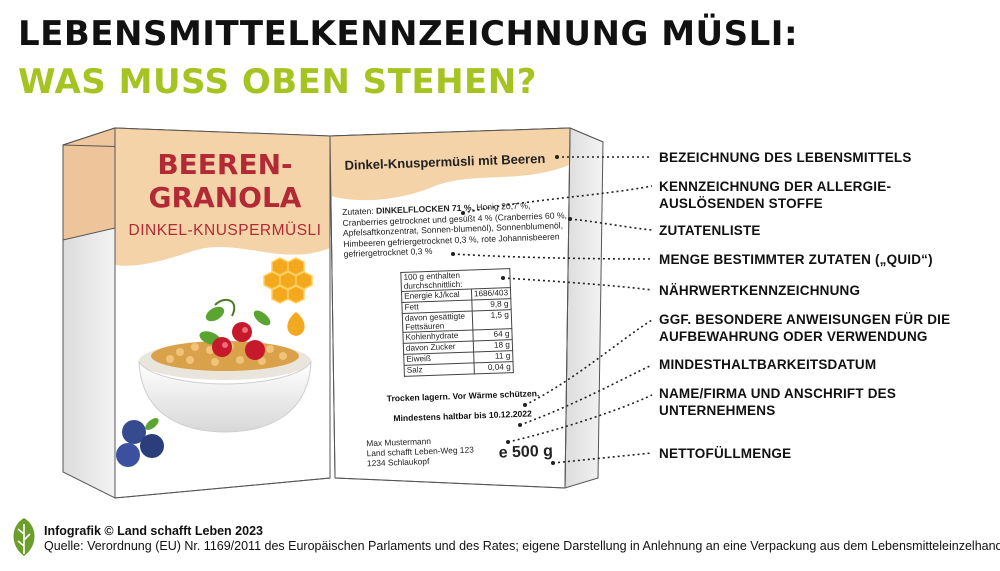  I want to click on annotation-quid: MENGE BESTIMMTER ZUTATEN („QUID“), so click(796, 259).